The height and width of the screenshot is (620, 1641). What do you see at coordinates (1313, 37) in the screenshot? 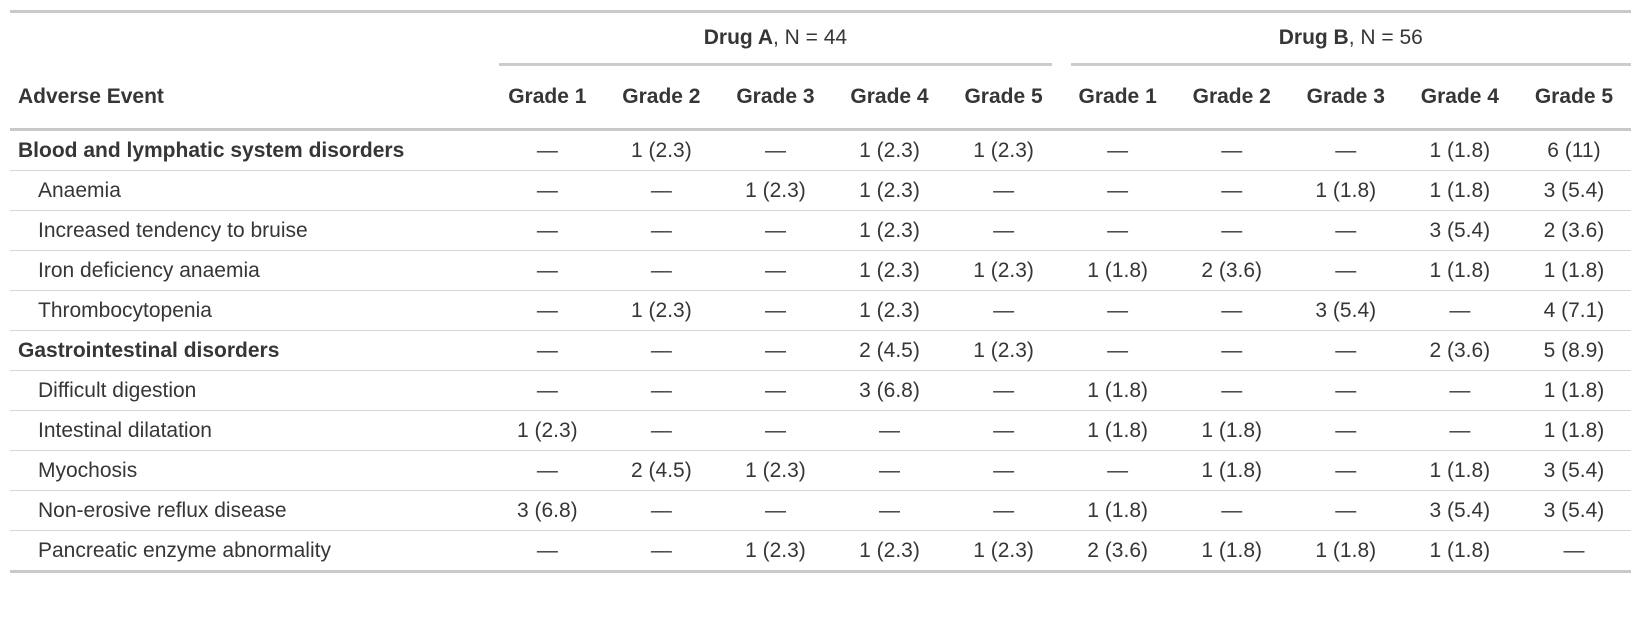
I see `drug-b-name: Drug B` at bounding box center [1313, 37].